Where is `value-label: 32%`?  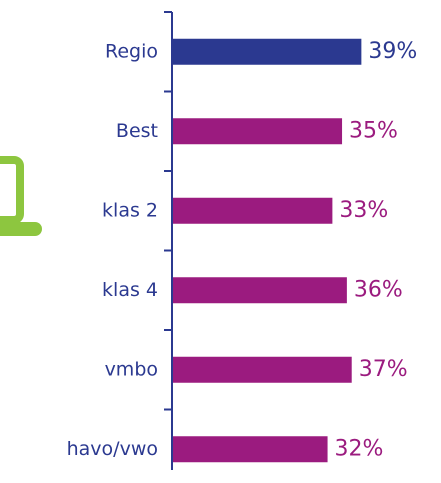 value-label: 32% is located at coordinates (359, 448).